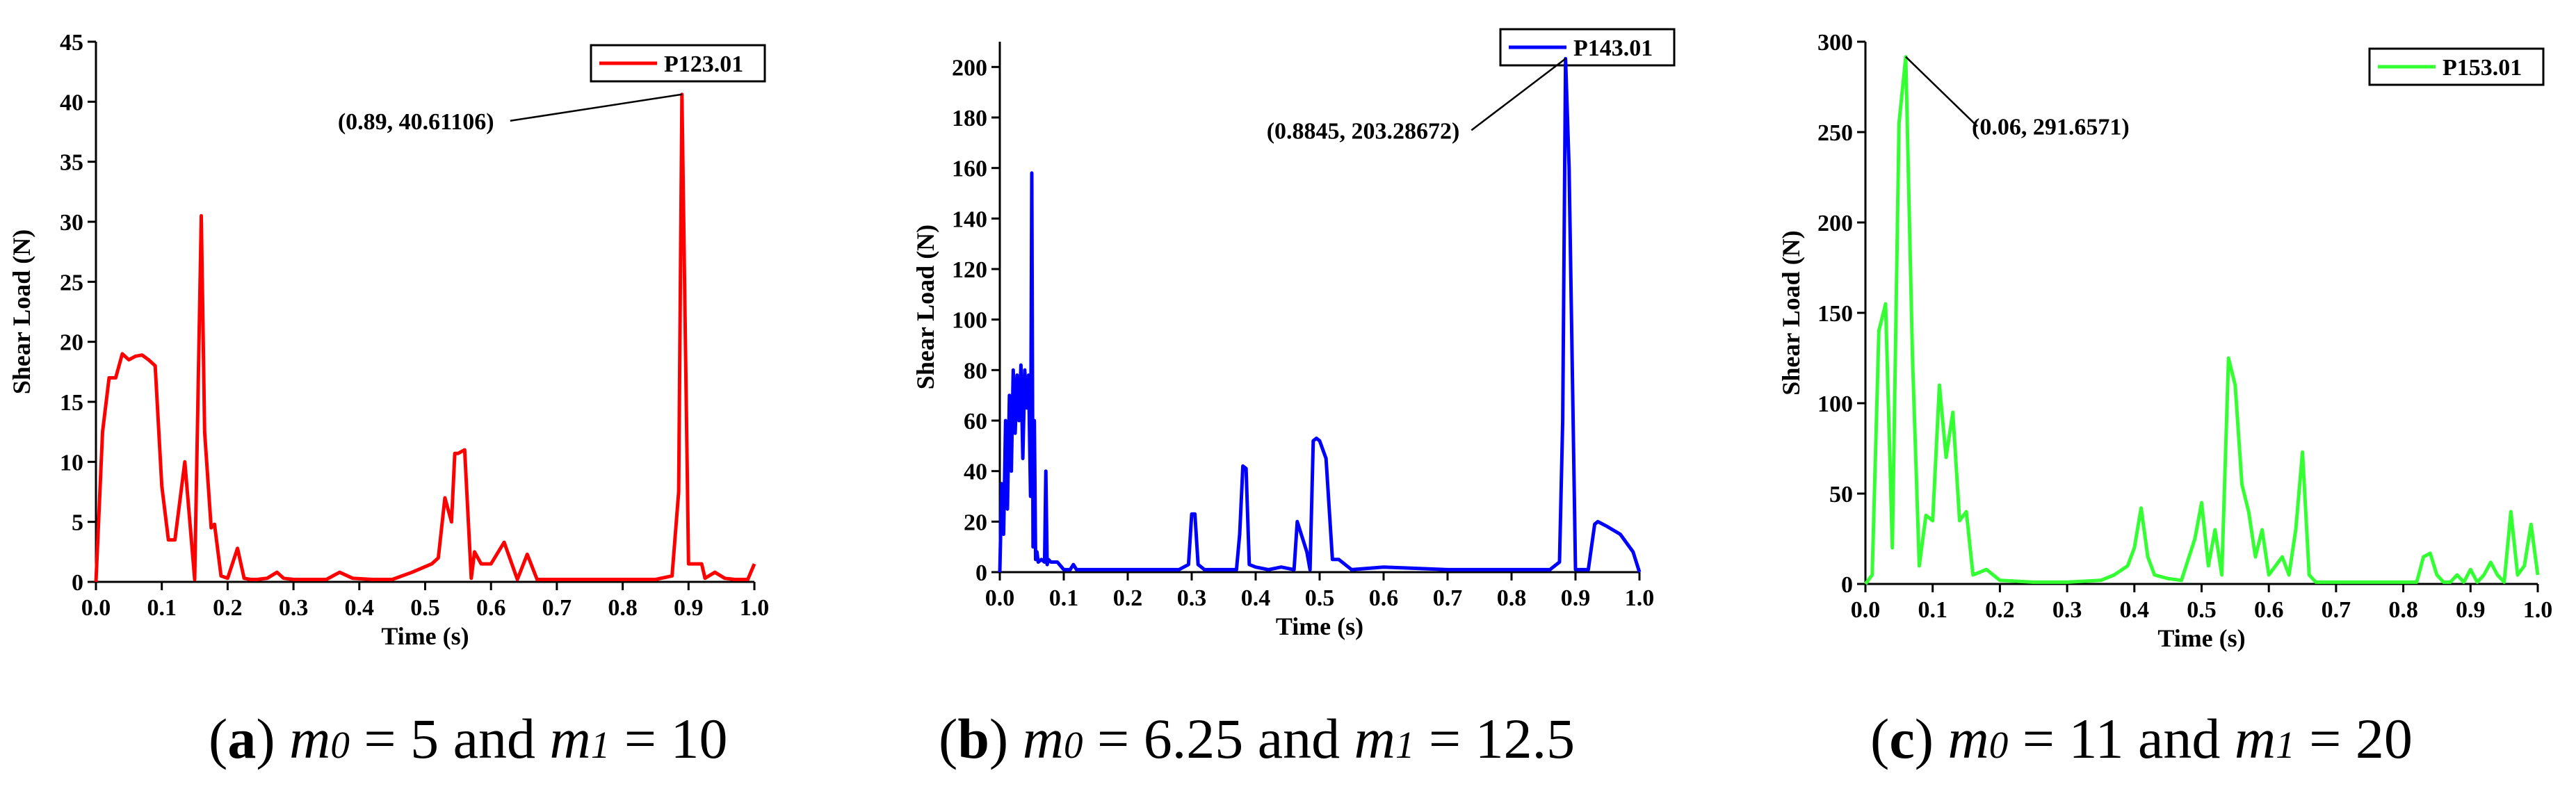 This screenshot has width=2576, height=796. I want to click on y-tick-label: 0, so click(77, 583).